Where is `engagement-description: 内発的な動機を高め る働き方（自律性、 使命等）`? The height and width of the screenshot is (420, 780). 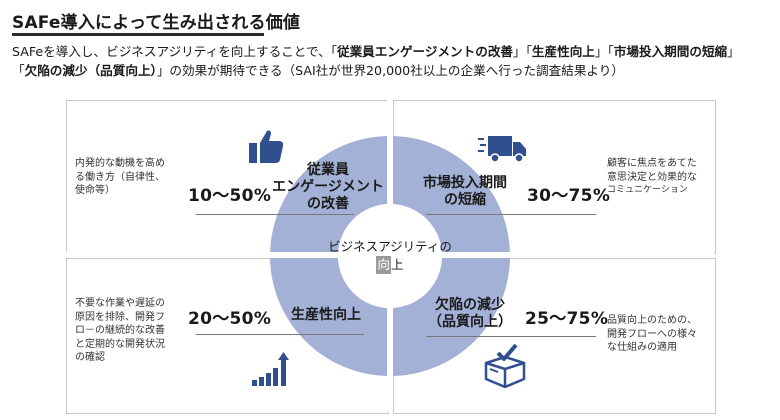
engagement-description: 内発的な動機を高め る働き方（自律性、 使命等） is located at coordinates (130, 177).